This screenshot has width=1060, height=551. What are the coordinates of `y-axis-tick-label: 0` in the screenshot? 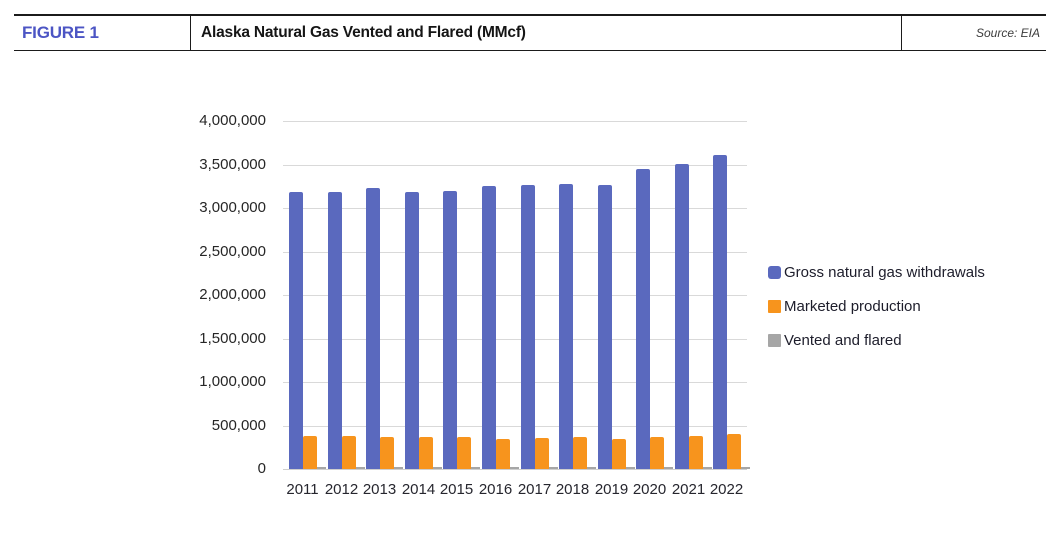 It's located at (261, 468).